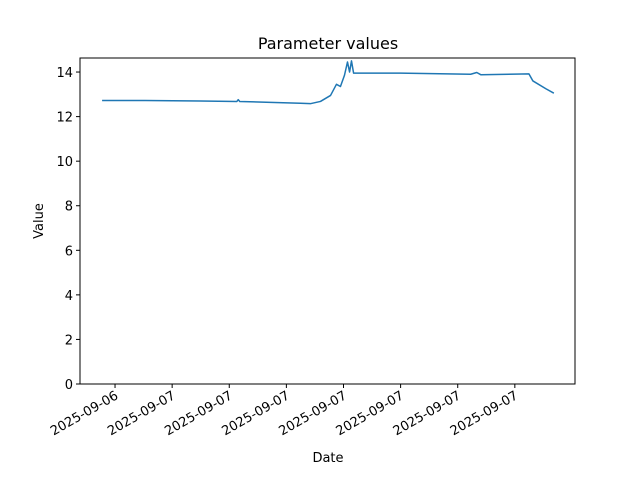  What do you see at coordinates (69, 296) in the screenshot?
I see `y-tick-label: 4` at bounding box center [69, 296].